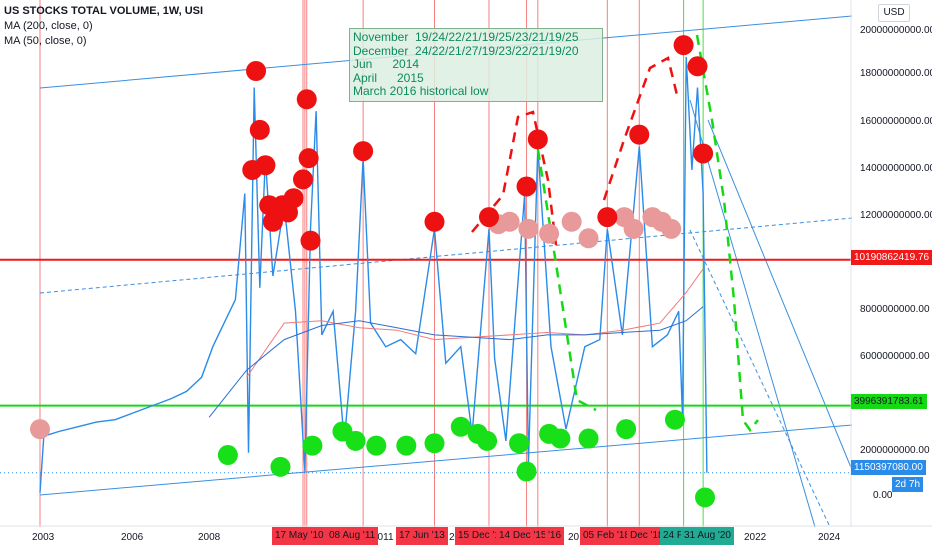 Image resolution: width=932 pixels, height=550 pixels. I want to click on legend-ma50: MA (50, close, 0), so click(45, 41).